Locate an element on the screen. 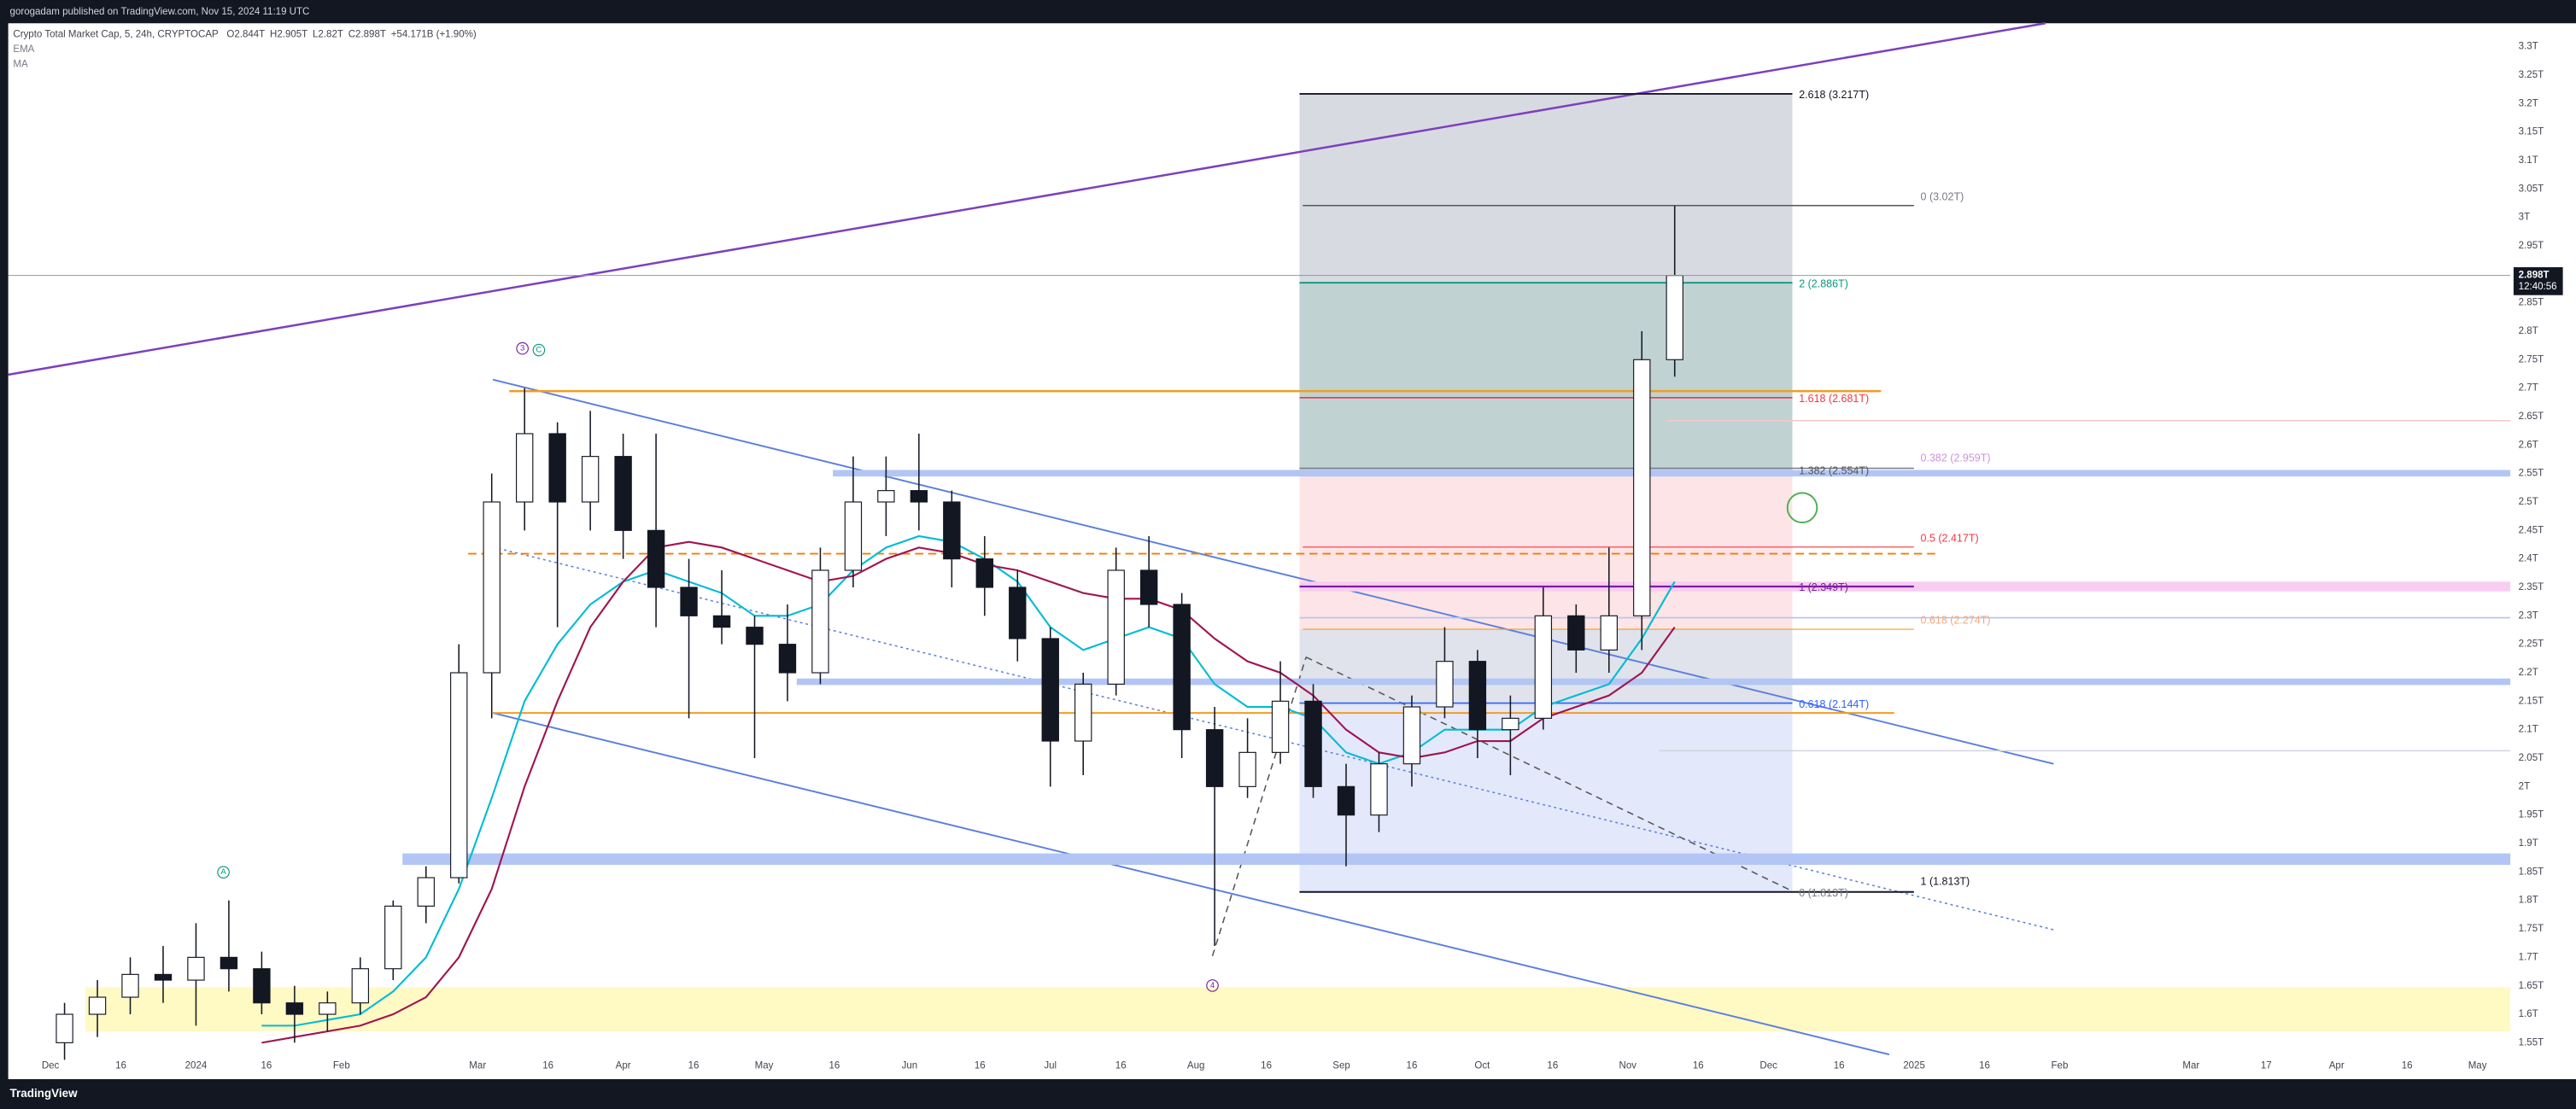 The height and width of the screenshot is (1109, 2576). y-tick-label: 3.05T is located at coordinates (2531, 189).